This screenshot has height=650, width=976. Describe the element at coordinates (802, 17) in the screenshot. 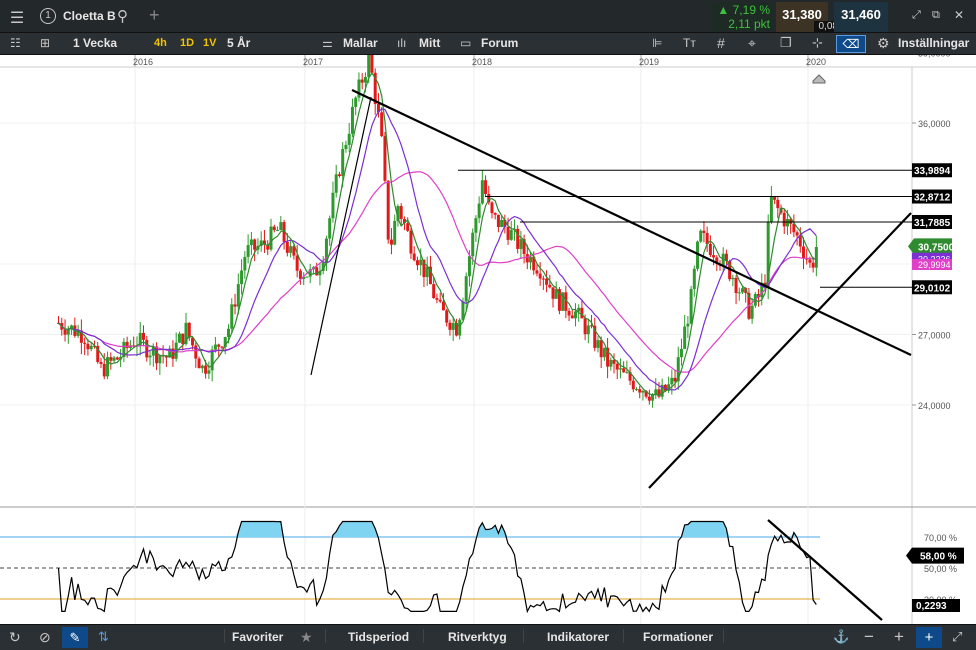

I see `bid-box: 31,380` at that location.